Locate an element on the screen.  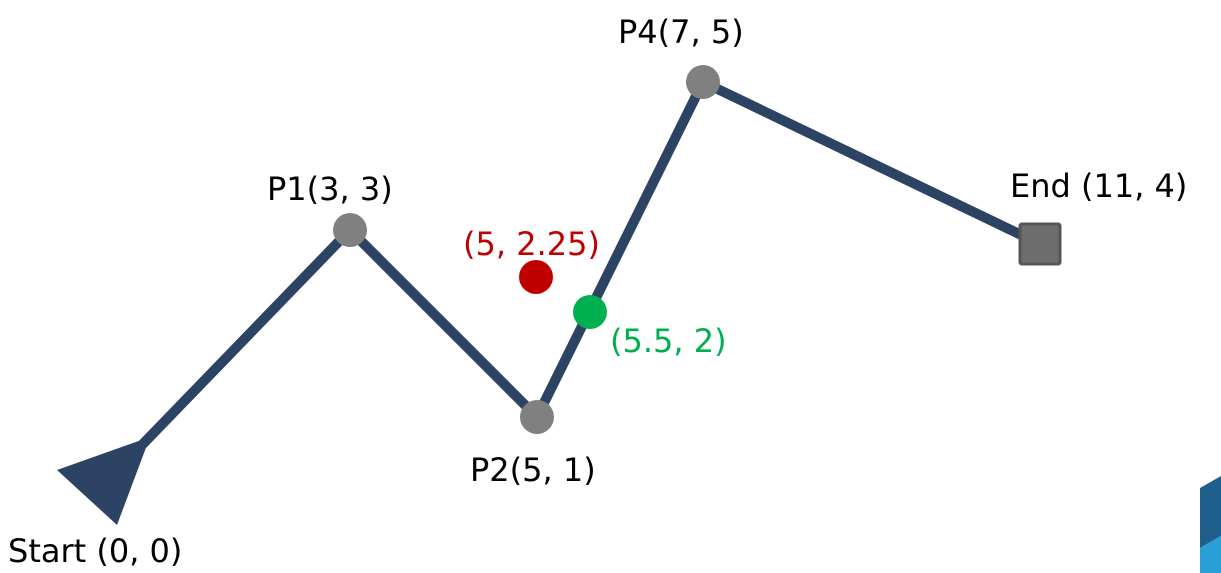
label-start: Start (0, 0) is located at coordinates (95, 551).